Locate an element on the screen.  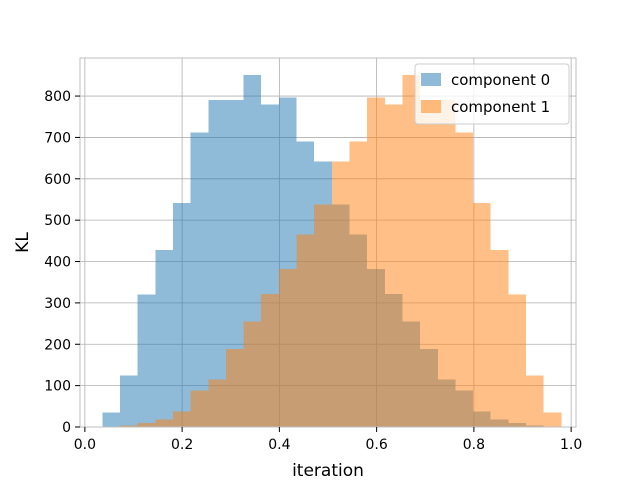
y-tick-label-4: 400 is located at coordinates (57, 263).